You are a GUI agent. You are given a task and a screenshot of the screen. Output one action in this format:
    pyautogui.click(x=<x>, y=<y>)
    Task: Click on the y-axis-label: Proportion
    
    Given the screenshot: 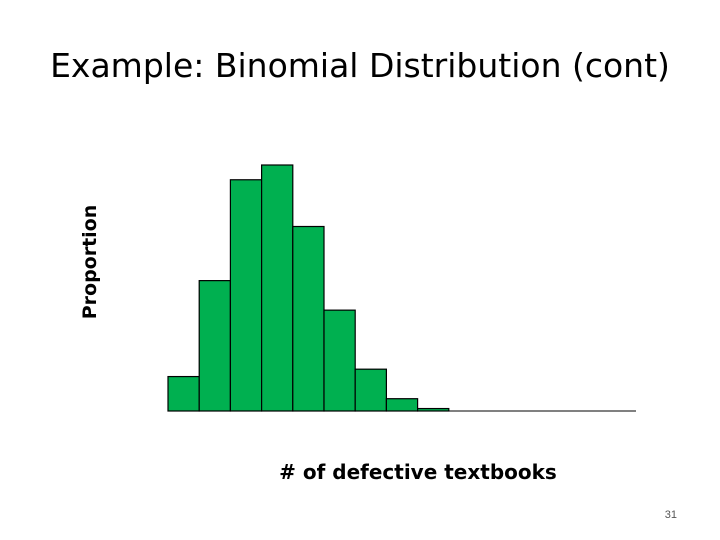 What is the action you would take?
    pyautogui.click(x=90, y=262)
    